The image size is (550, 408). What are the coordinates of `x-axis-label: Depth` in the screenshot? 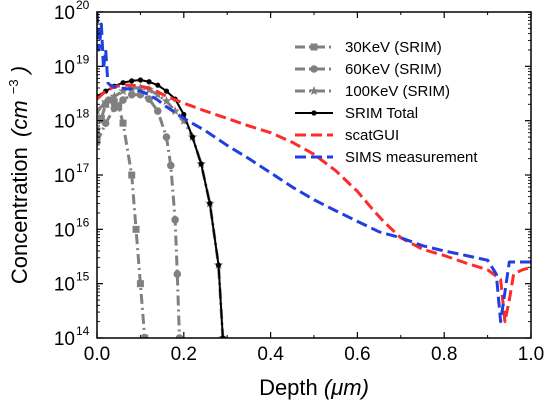 It's located at (288, 387).